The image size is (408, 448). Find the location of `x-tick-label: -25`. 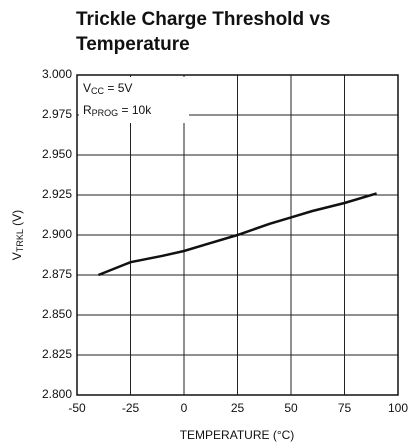

x-tick-label: -25 is located at coordinates (131, 408).